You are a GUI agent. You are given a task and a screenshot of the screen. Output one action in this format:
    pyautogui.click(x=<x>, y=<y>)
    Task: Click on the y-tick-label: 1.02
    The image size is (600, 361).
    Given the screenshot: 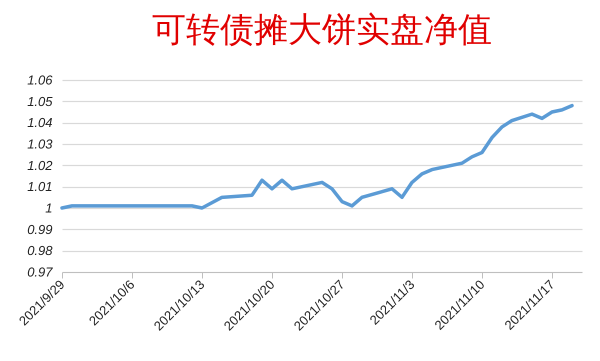 What is the action you would take?
    pyautogui.click(x=40, y=165)
    